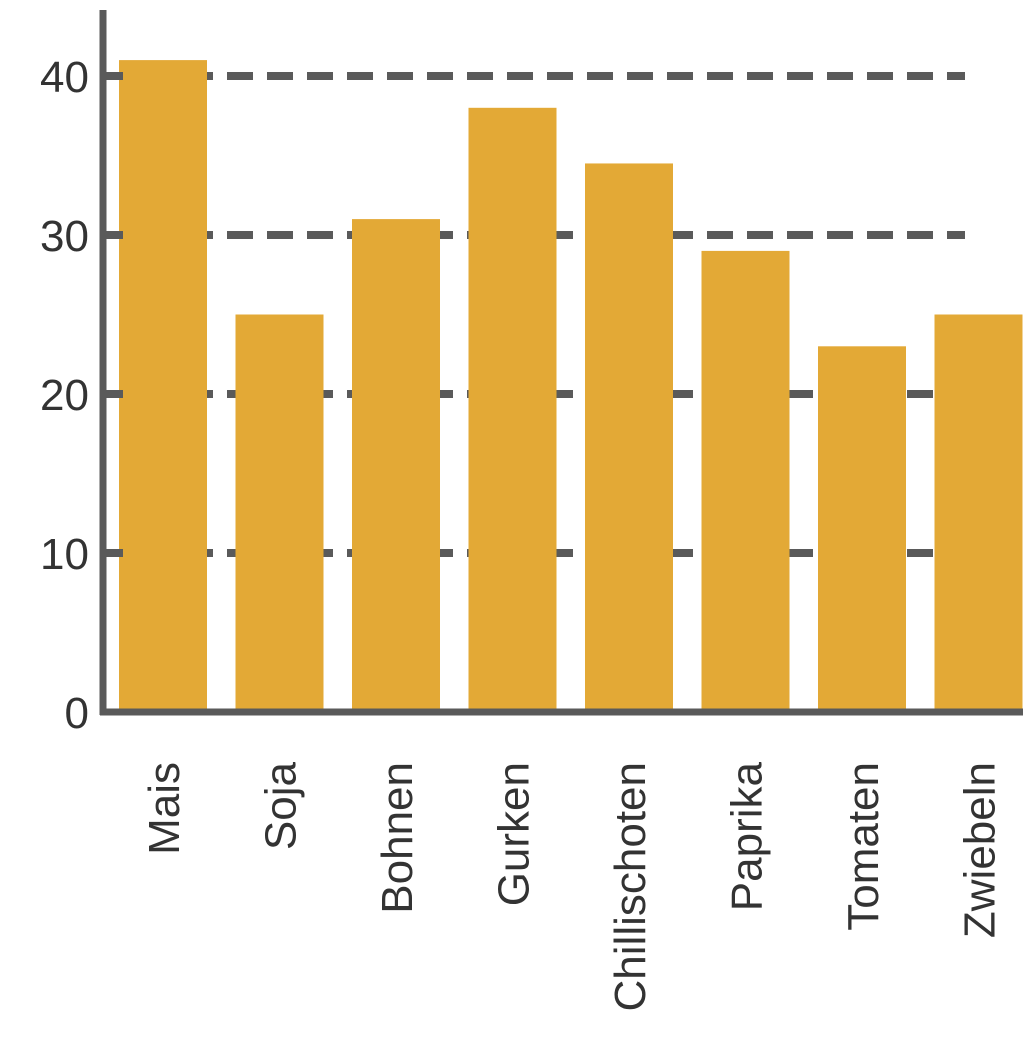 This screenshot has width=1023, height=1061. Describe the element at coordinates (397, 838) in the screenshot. I see `x-tick-label-bohnen: Bohnen` at that location.